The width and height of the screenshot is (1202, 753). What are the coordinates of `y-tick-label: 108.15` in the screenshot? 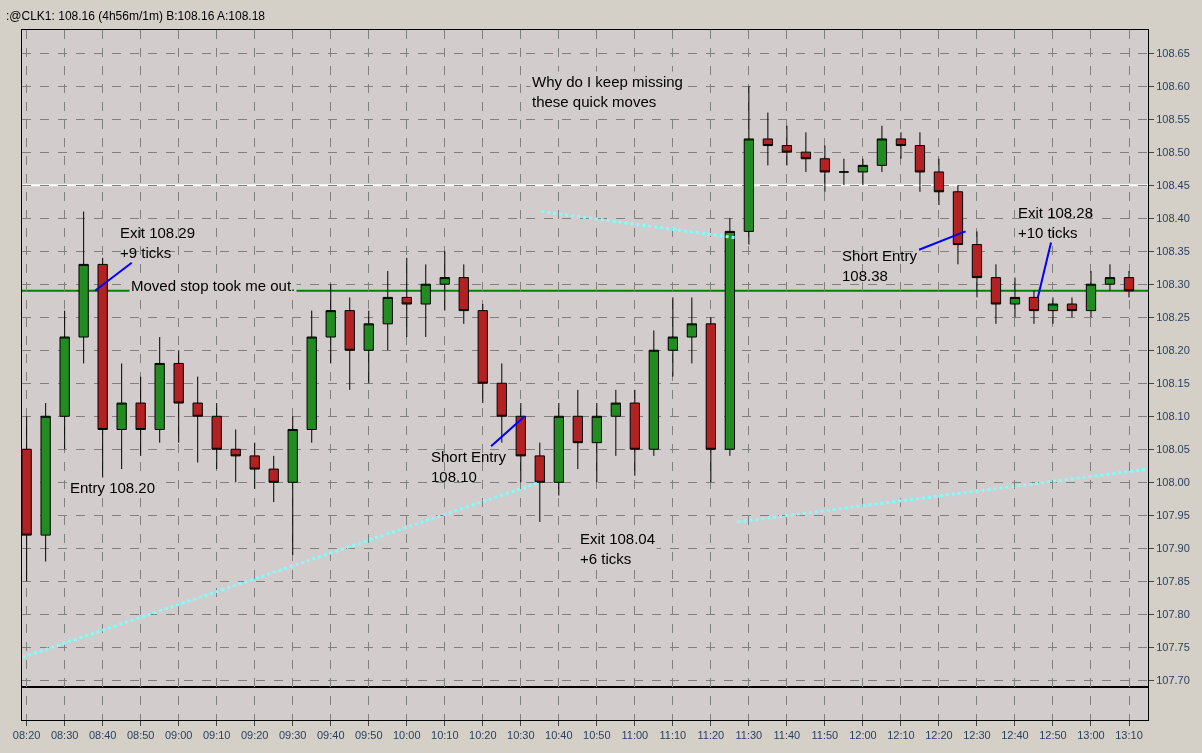 It's located at (1173, 383).